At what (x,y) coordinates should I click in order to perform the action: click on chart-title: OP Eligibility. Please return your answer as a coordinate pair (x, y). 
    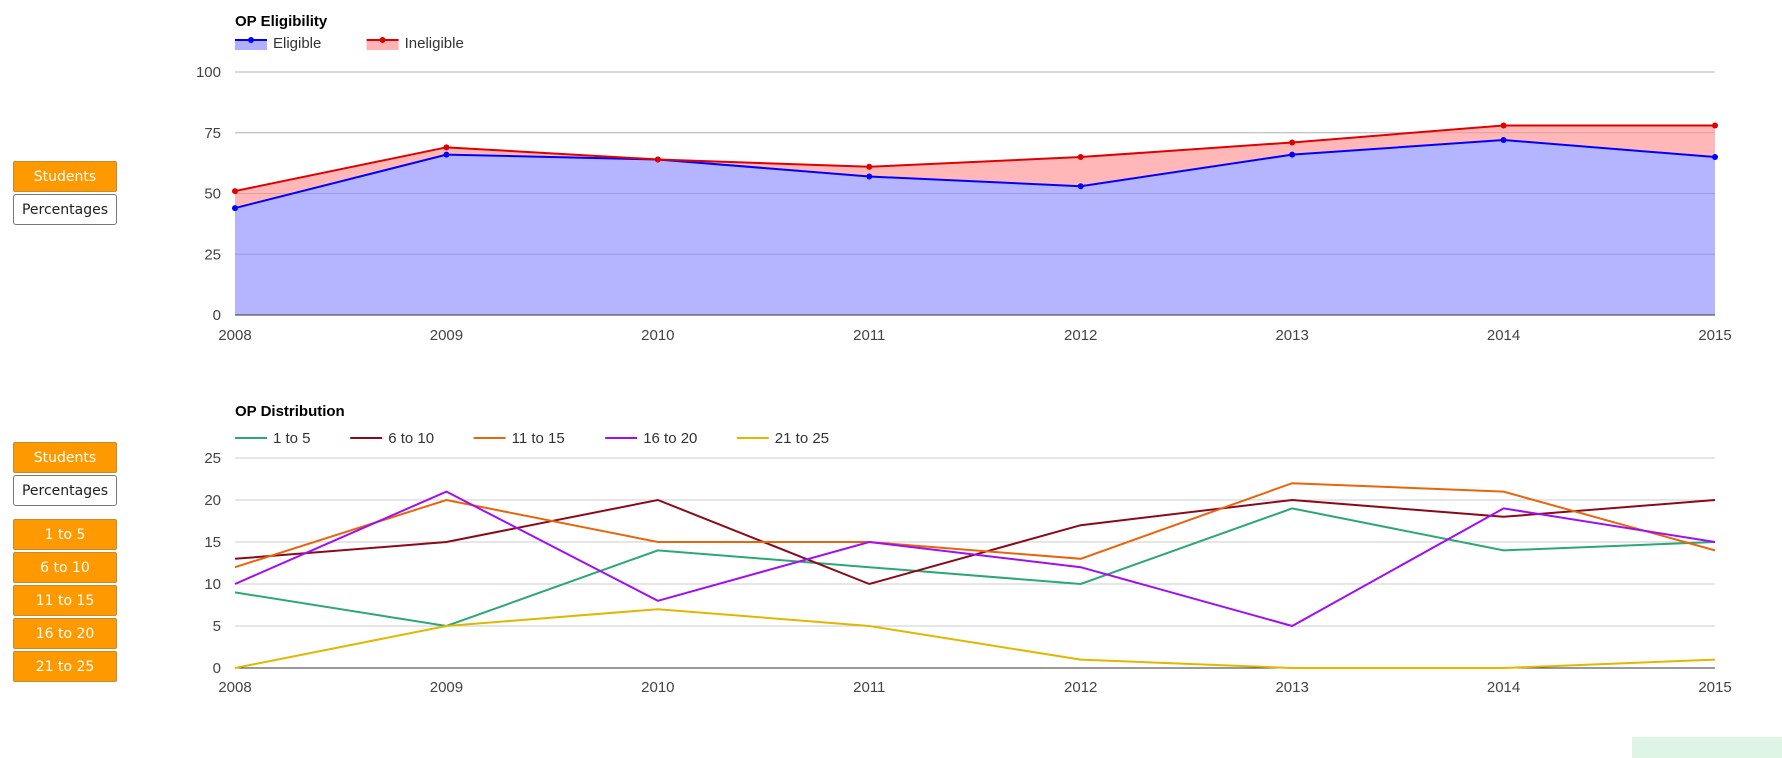
    Looking at the image, I should click on (281, 21).